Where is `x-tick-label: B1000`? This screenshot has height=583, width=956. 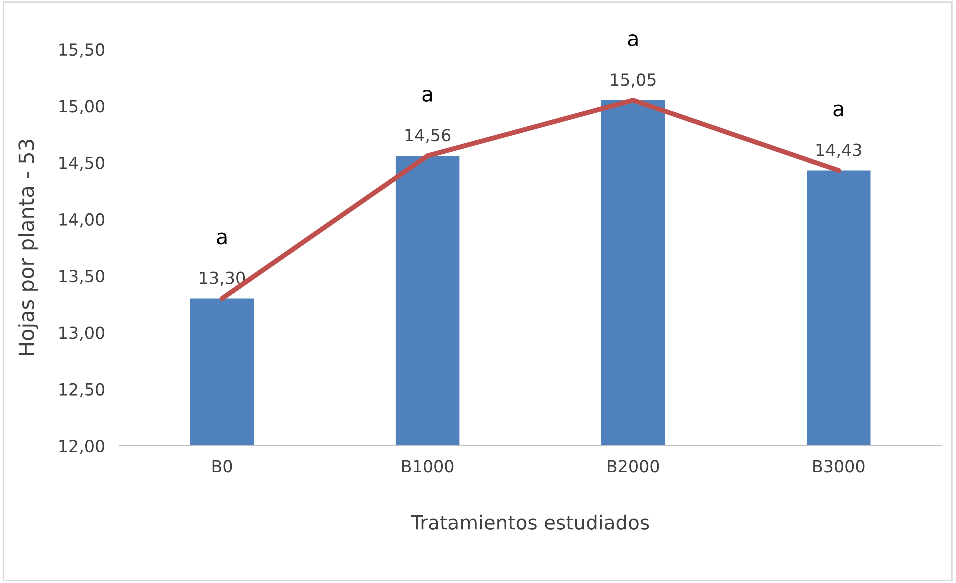
x-tick-label: B1000 is located at coordinates (428, 466).